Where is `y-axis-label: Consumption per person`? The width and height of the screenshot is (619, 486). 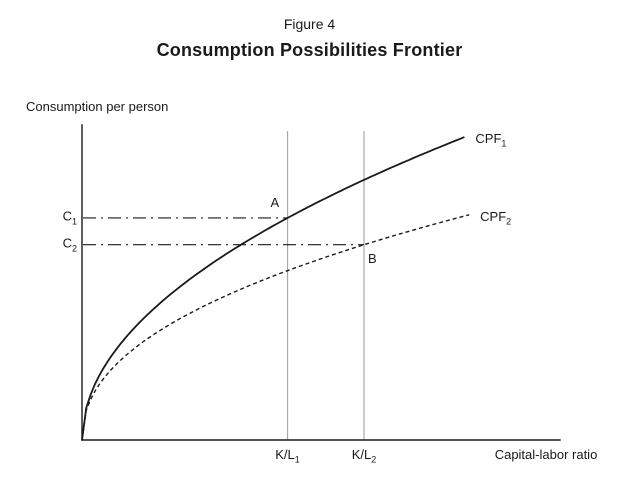 y-axis-label: Consumption per person is located at coordinates (97, 106).